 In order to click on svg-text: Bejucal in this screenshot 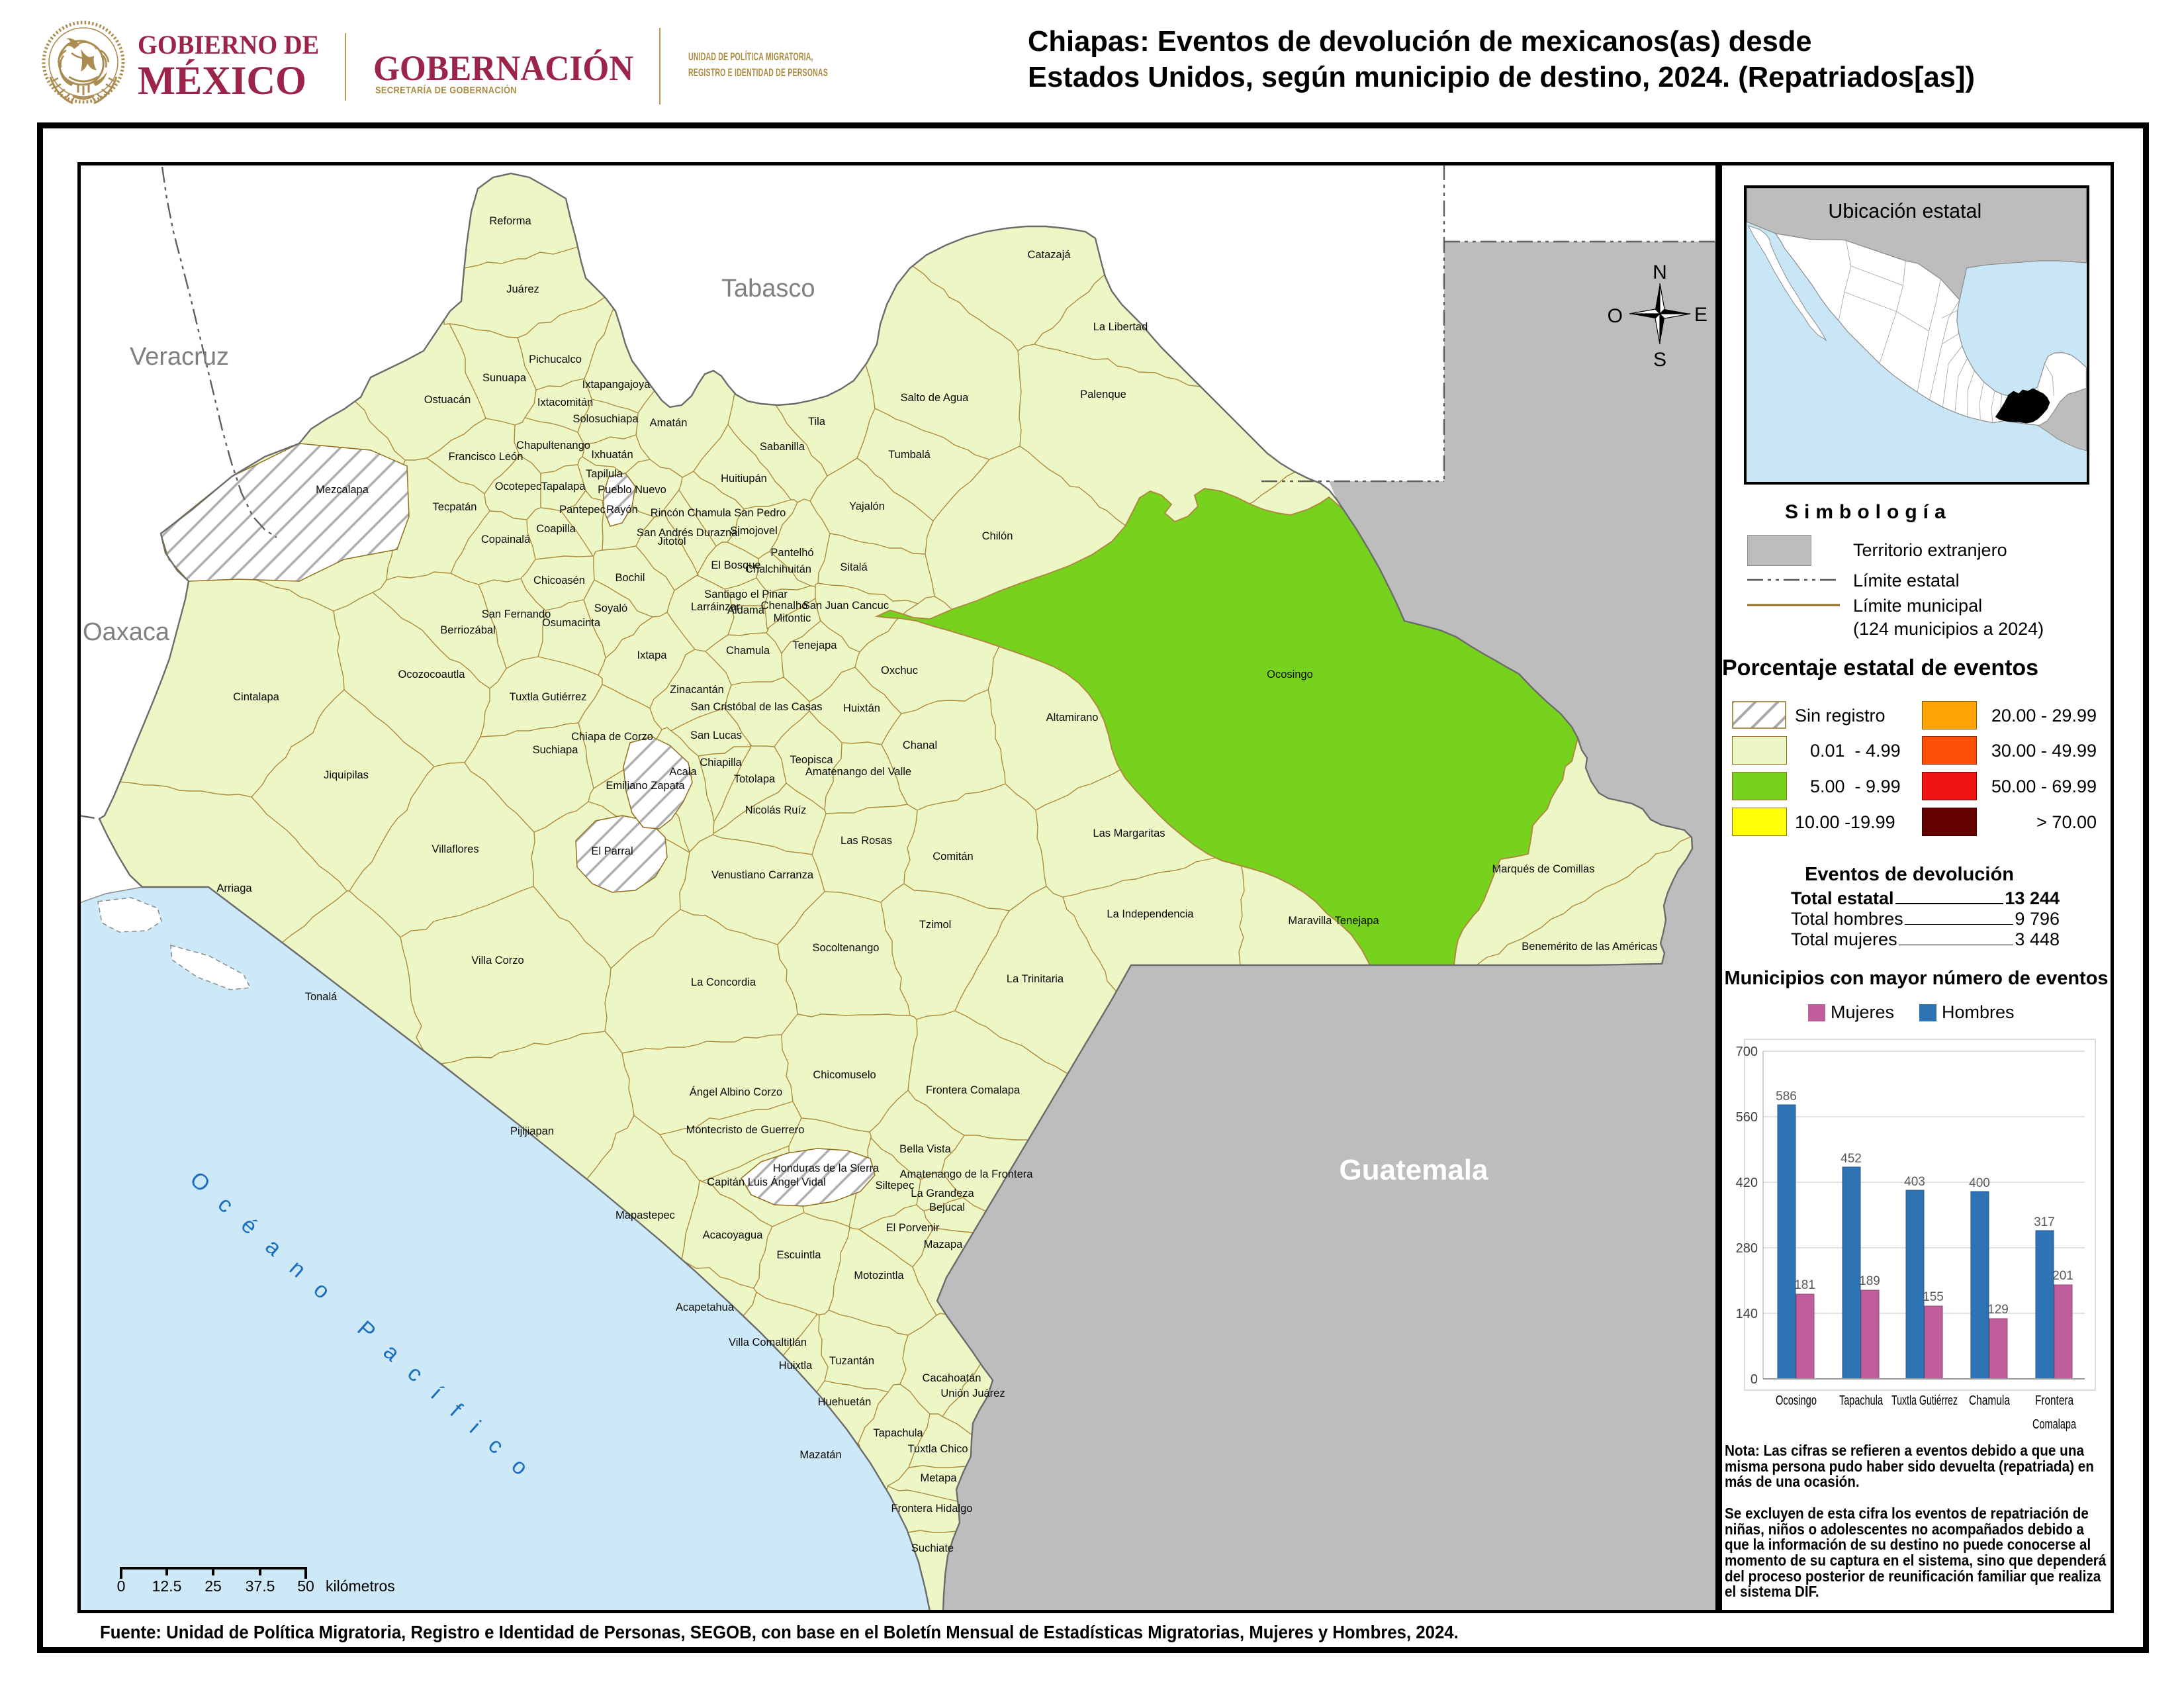, I will do `click(947, 1207)`.